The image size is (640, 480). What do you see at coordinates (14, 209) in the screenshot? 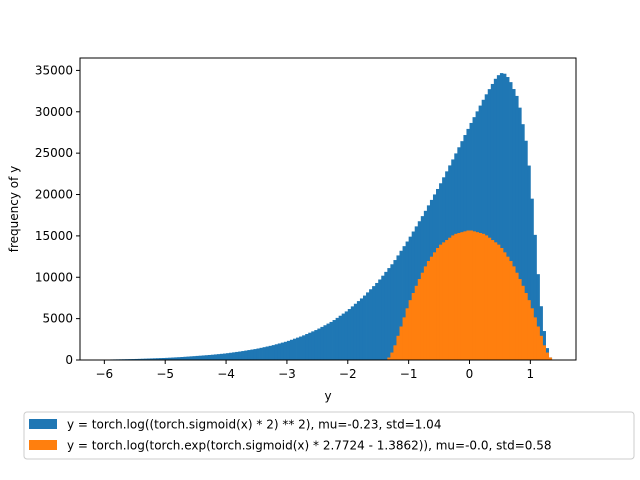
I see `y-axis-label: frequency of y` at bounding box center [14, 209].